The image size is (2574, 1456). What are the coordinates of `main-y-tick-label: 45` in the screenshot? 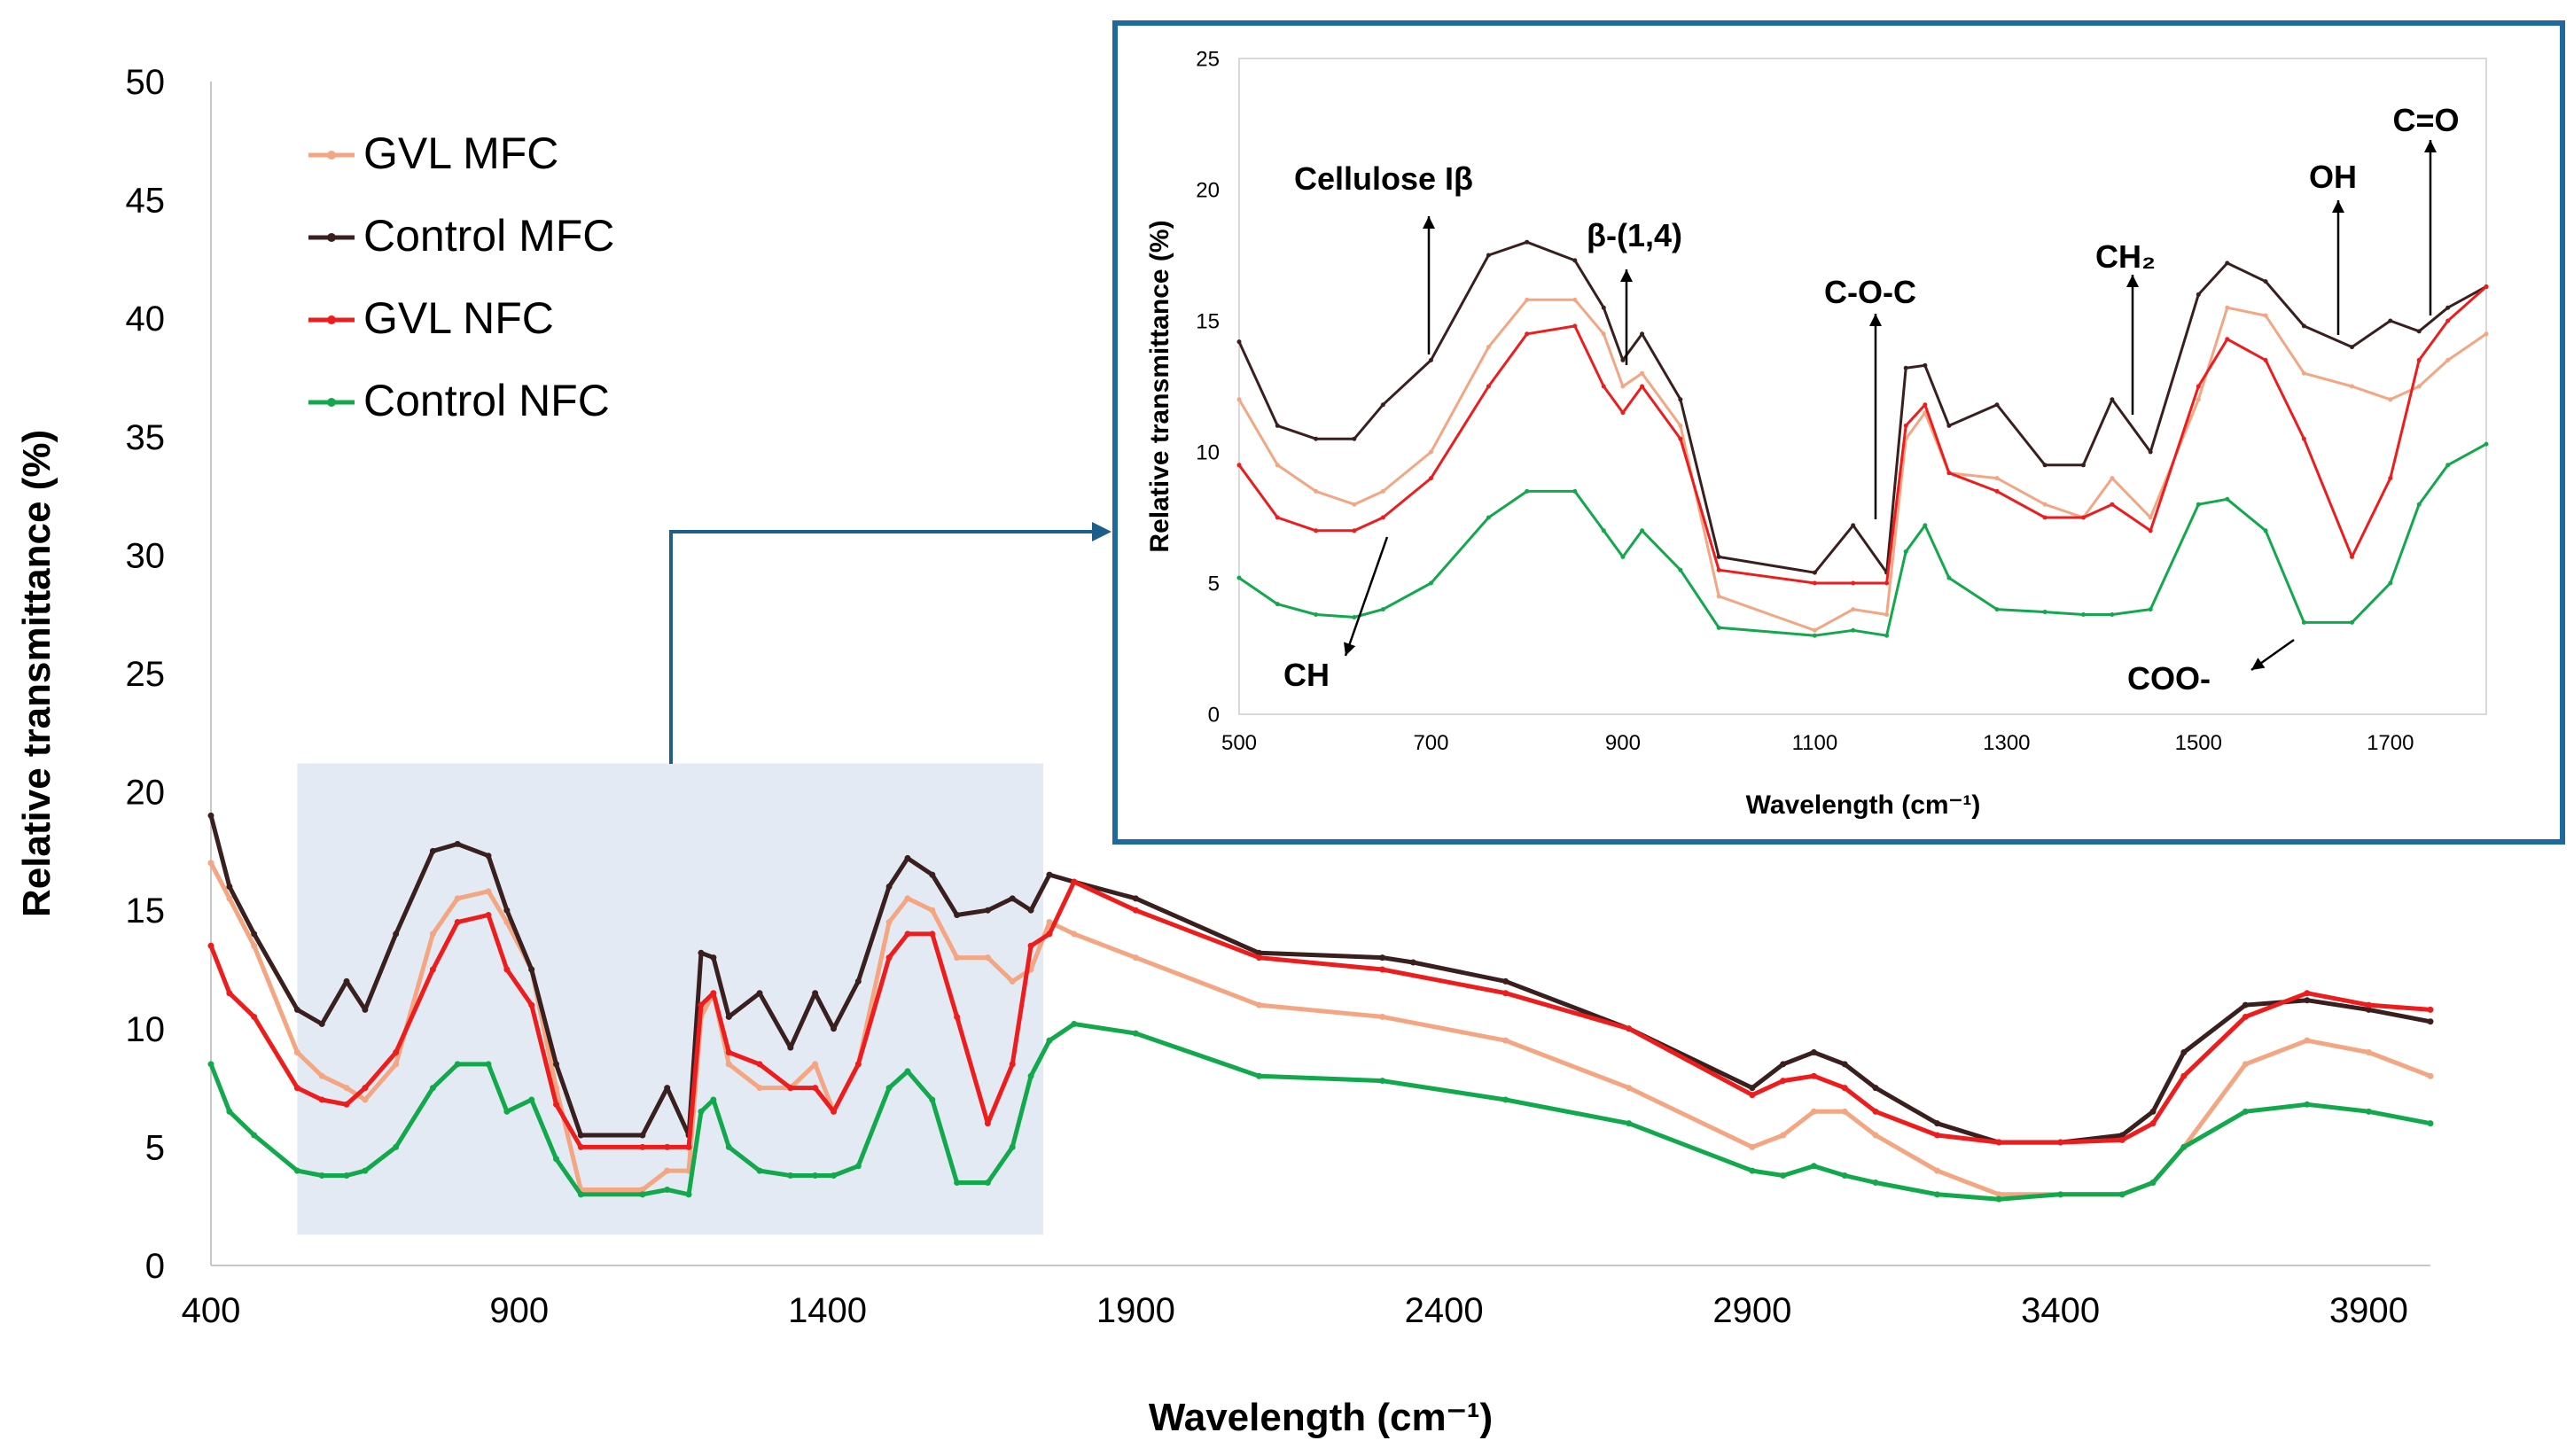 It's located at (146, 201).